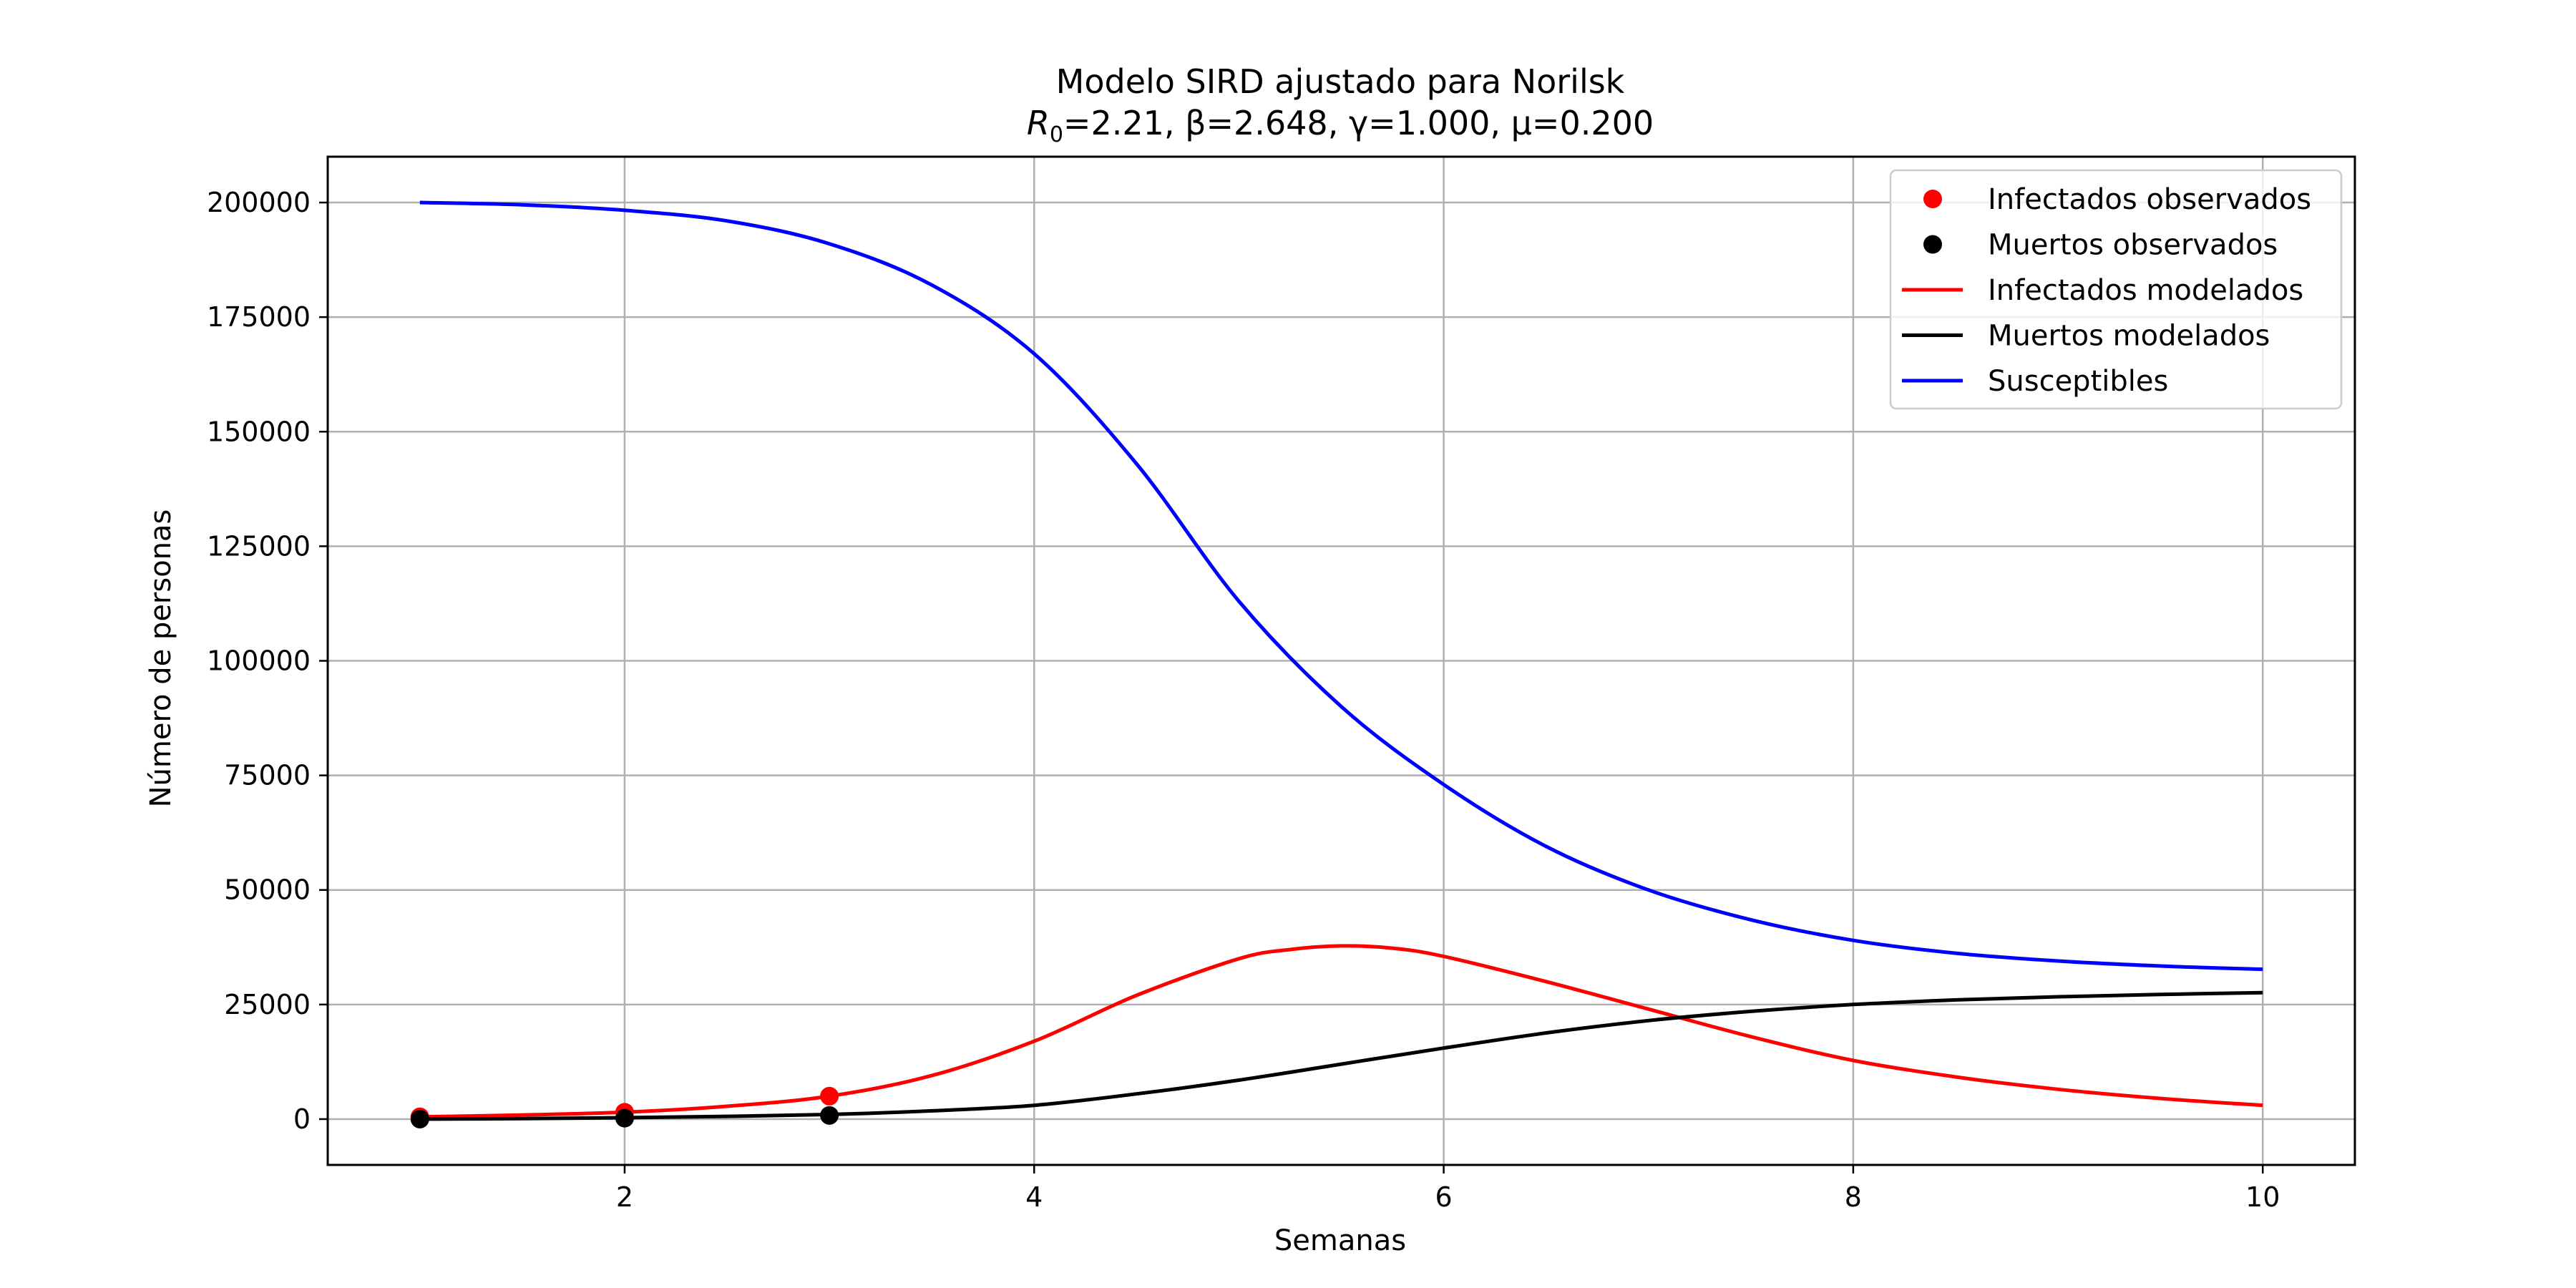 Image resolution: width=2576 pixels, height=1288 pixels. What do you see at coordinates (624, 1197) in the screenshot?
I see `x-tick-label: 2` at bounding box center [624, 1197].